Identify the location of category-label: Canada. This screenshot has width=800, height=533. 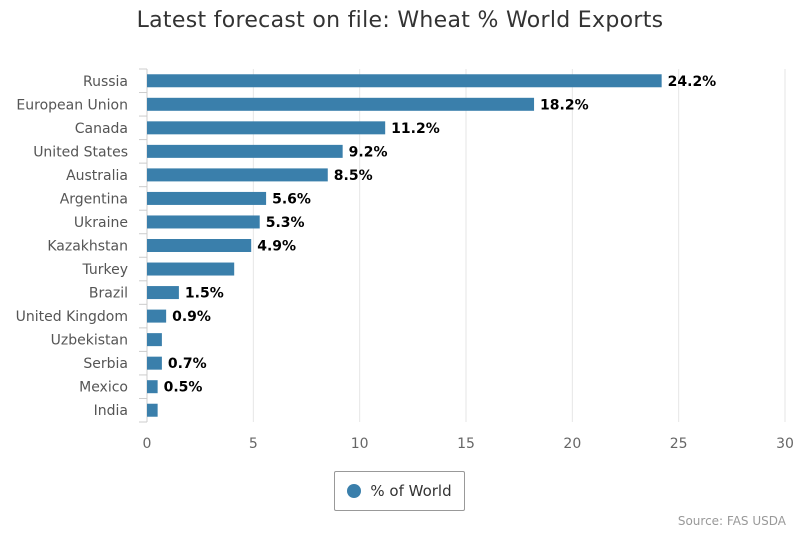
(101, 129).